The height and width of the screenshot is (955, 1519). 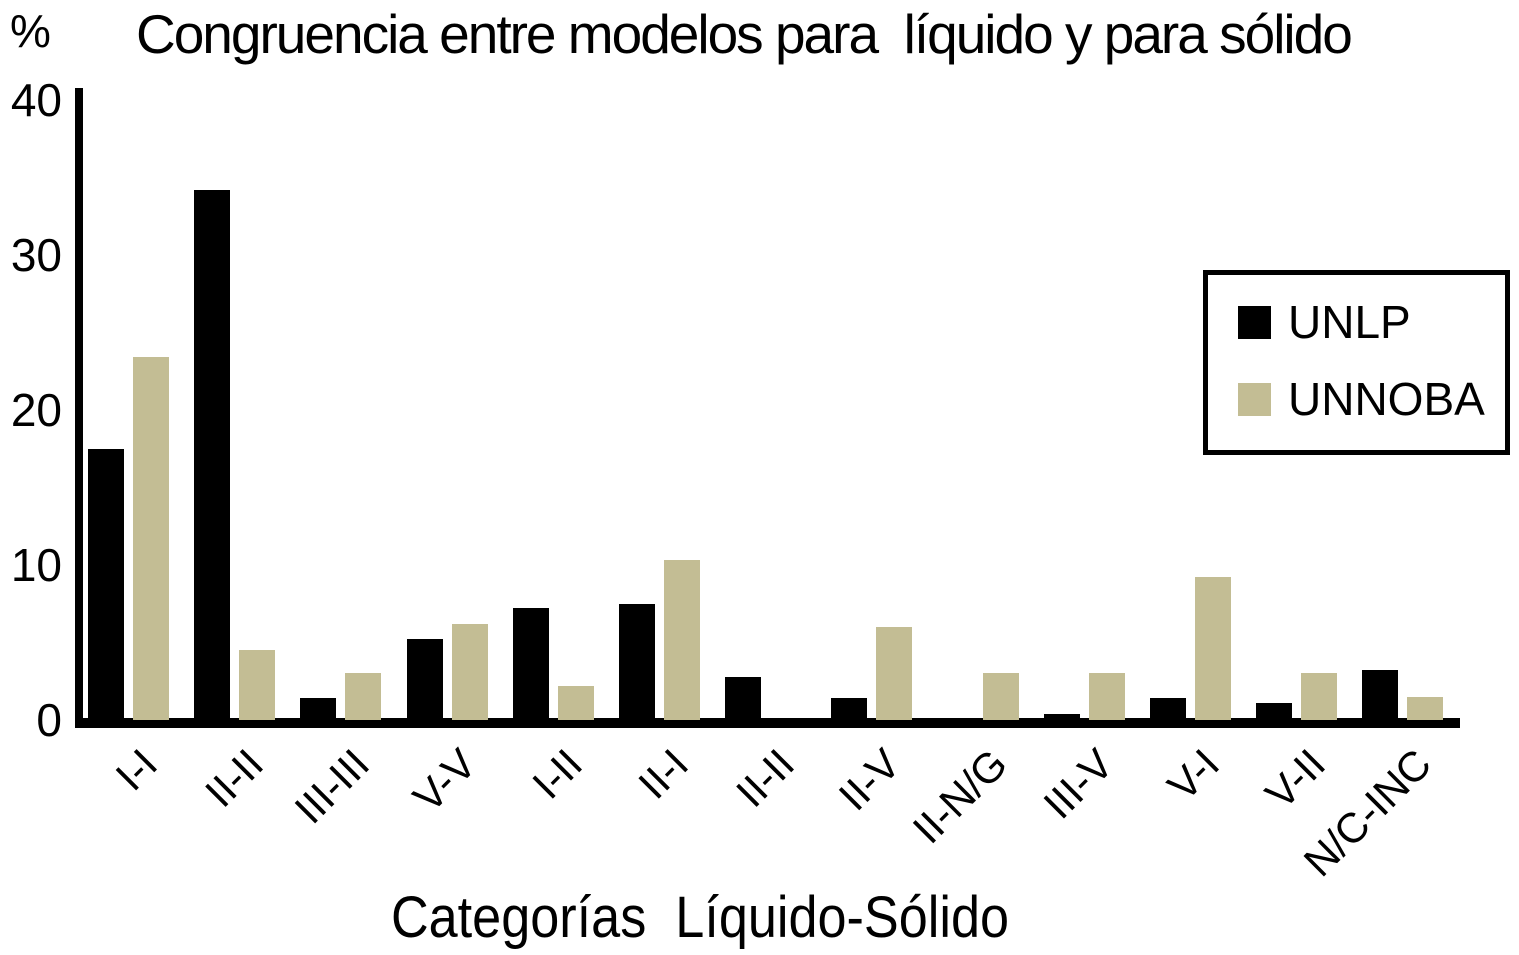 What do you see at coordinates (576, 703) in the screenshot?
I see `bar-UNNOBA-I-II` at bounding box center [576, 703].